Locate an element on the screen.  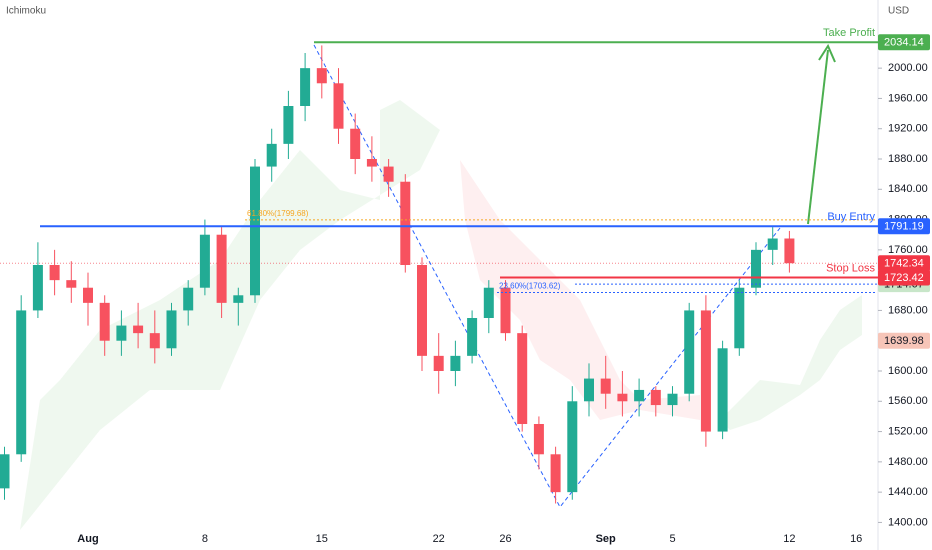
x-tick-label: 22 is located at coordinates (439, 539).